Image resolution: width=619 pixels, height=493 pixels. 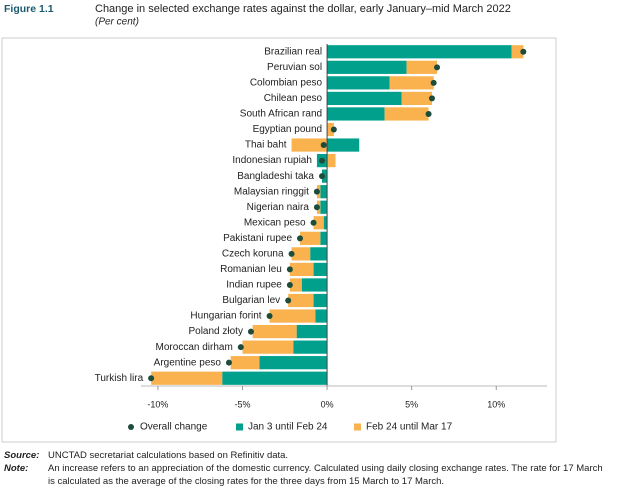 What do you see at coordinates (266, 145) in the screenshot?
I see `category-label: Thai baht` at bounding box center [266, 145].